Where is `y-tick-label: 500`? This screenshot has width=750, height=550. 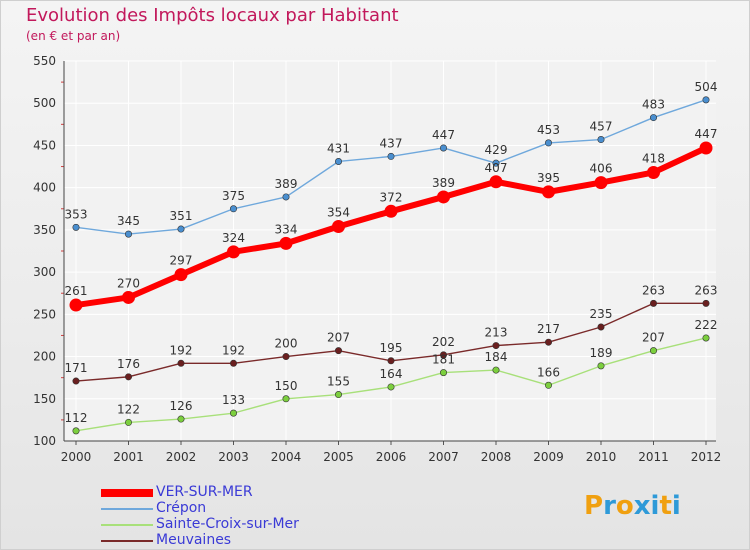
y-tick-label: 500 is located at coordinates (44, 103).